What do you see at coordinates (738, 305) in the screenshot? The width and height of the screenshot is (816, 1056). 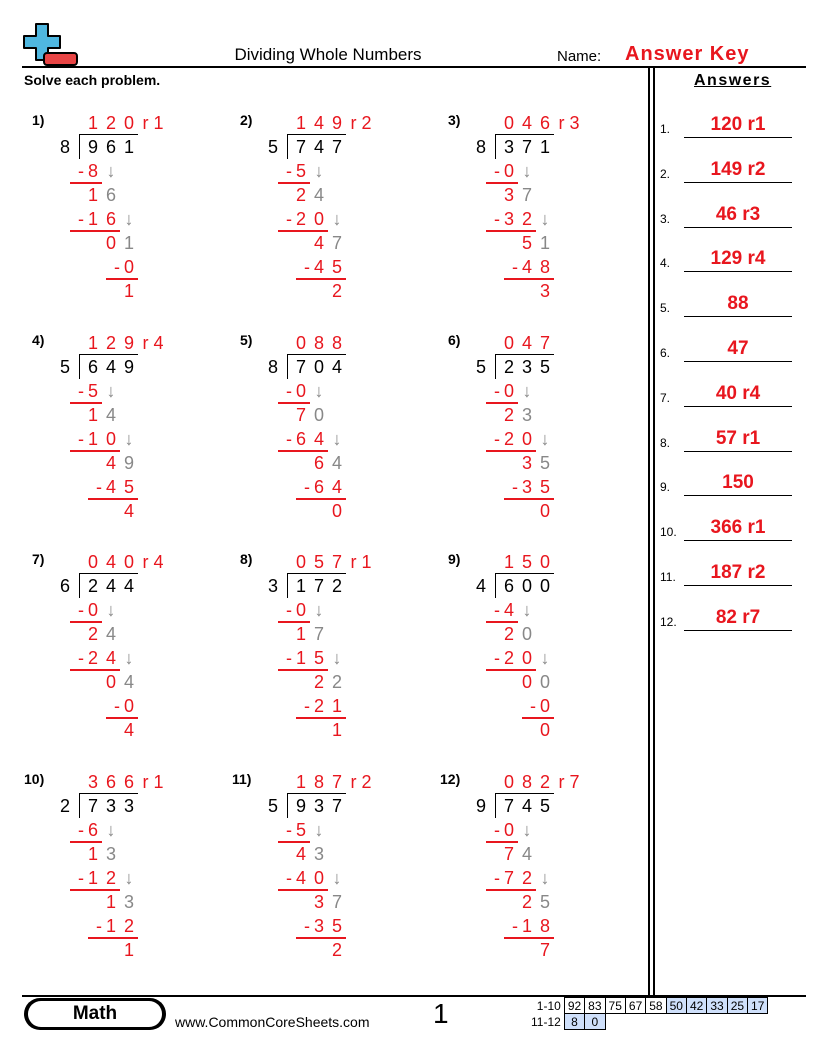 I see `answer-value: 88` at bounding box center [738, 305].